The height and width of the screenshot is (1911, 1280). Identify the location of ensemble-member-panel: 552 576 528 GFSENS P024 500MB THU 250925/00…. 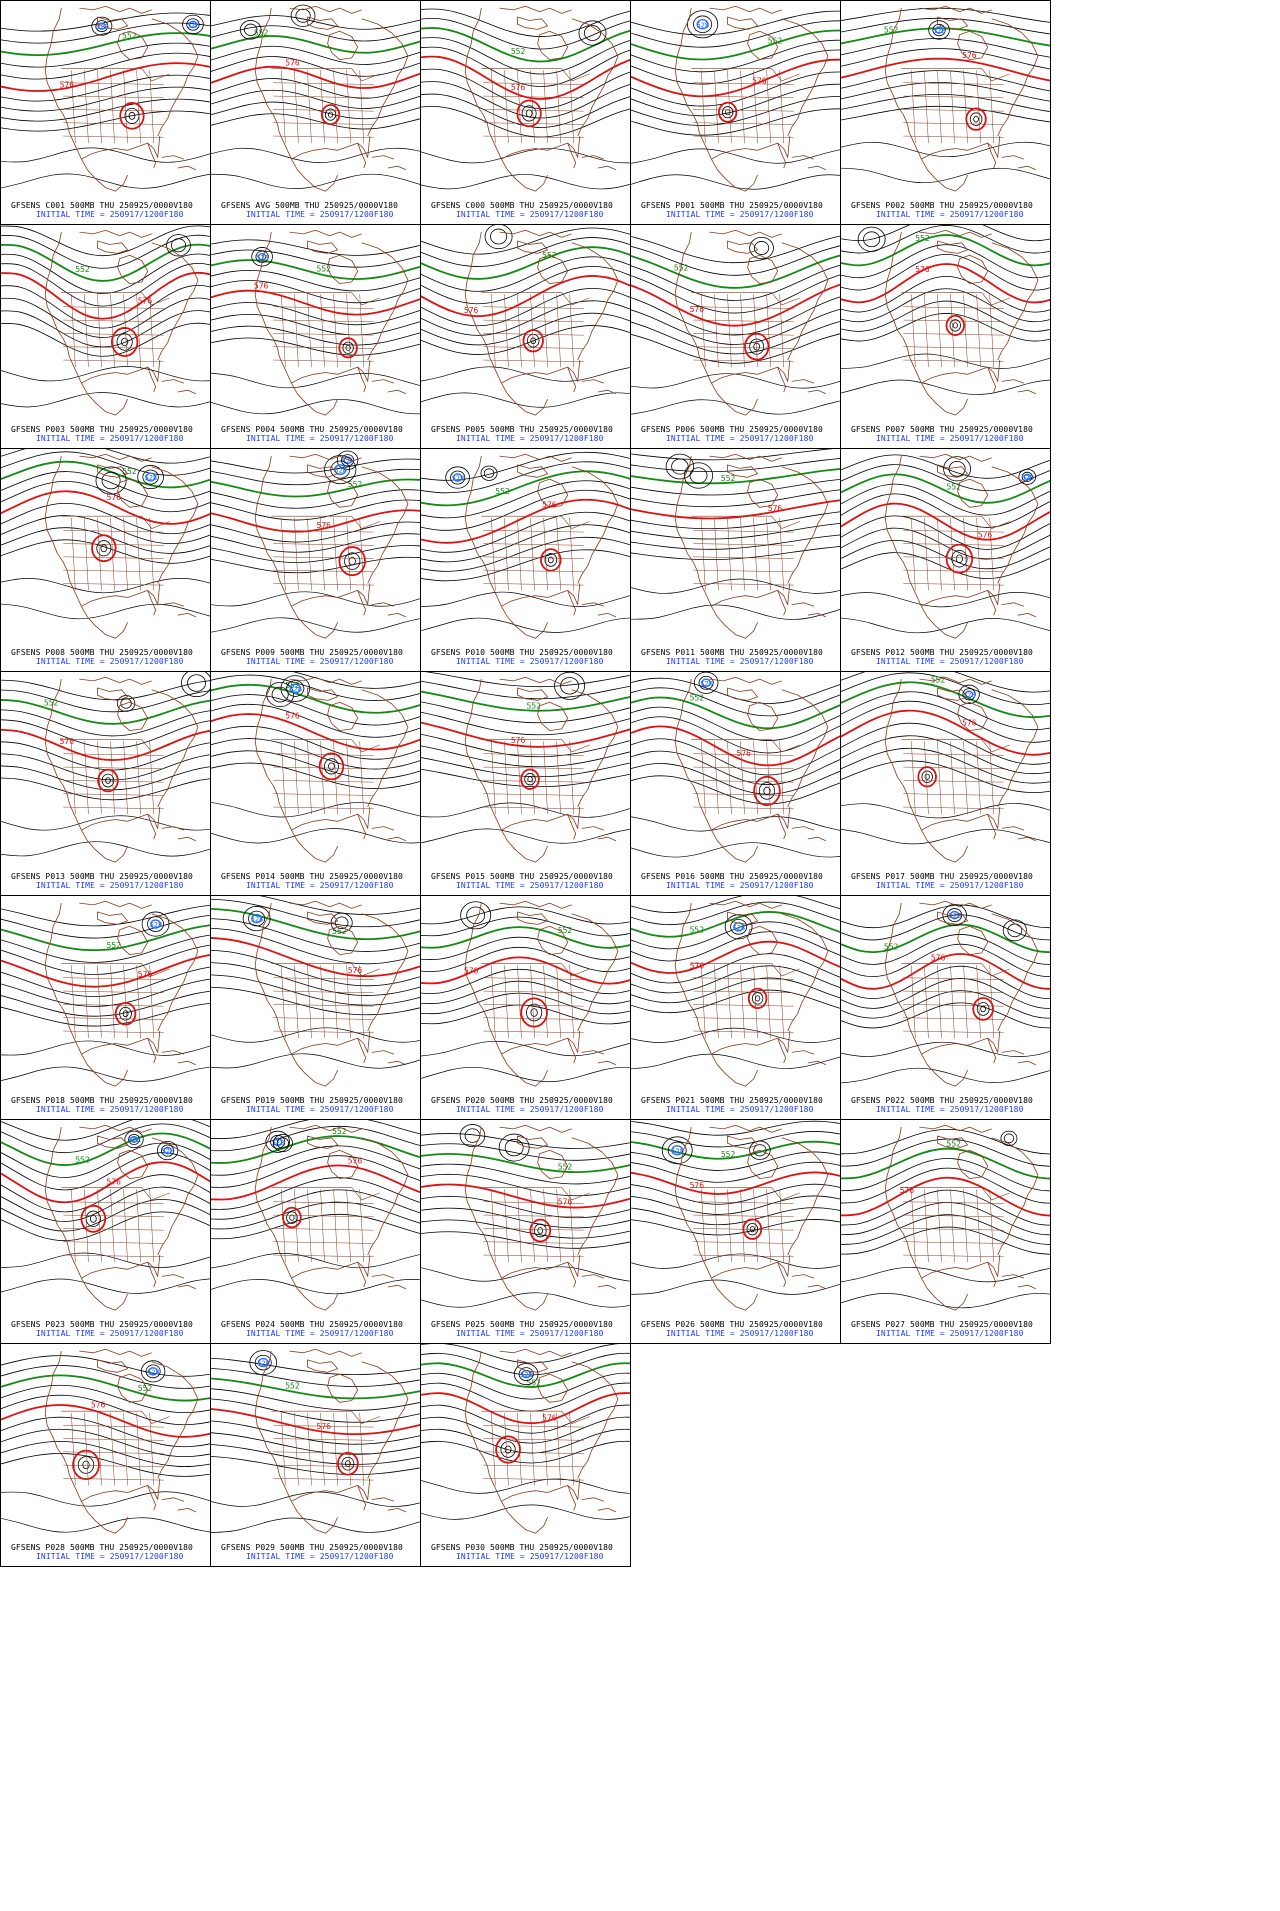
(315, 1231).